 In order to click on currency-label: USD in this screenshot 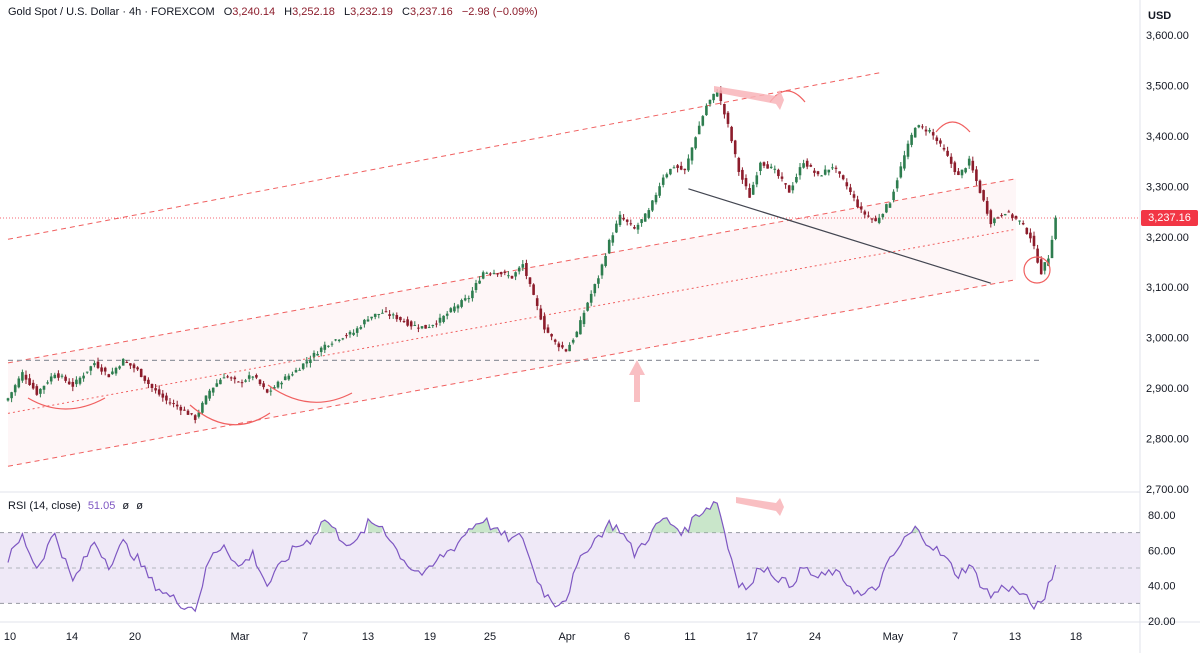, I will do `click(1160, 16)`.